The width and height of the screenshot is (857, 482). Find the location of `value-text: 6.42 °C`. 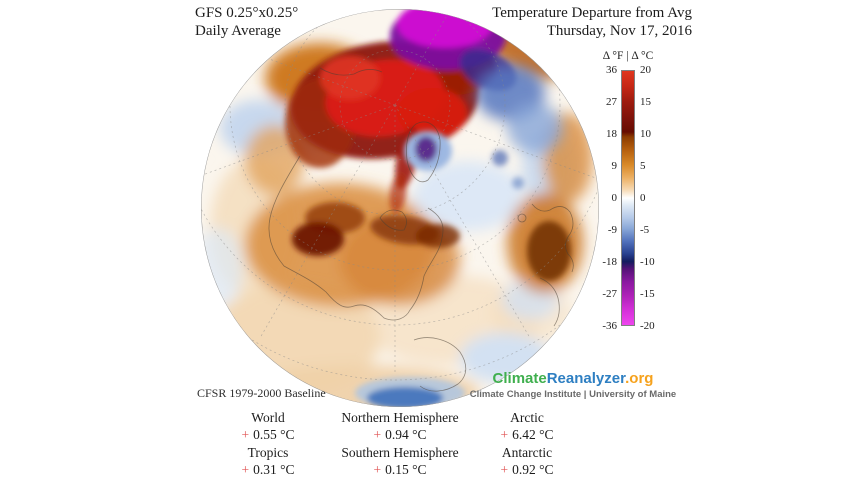

value-text: 6.42 °C is located at coordinates (533, 434).